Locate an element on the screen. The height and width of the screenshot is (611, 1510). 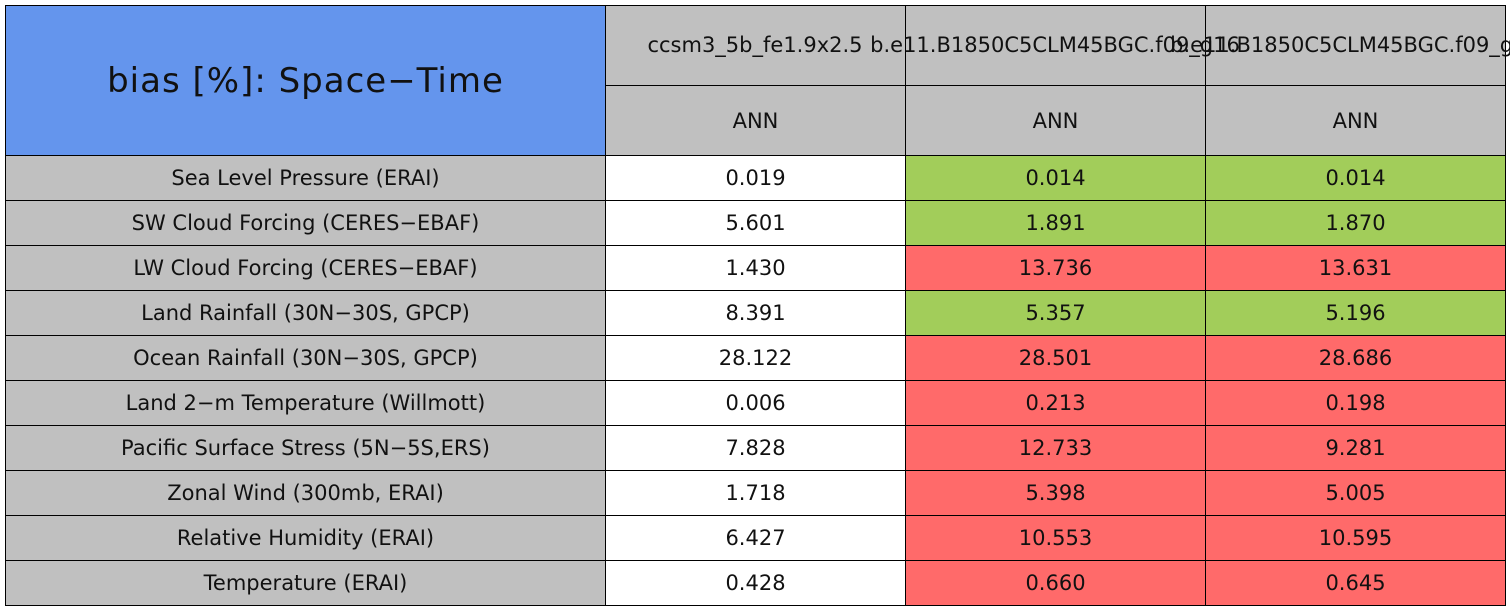
value-cell: 28.501 is located at coordinates (1055, 358).